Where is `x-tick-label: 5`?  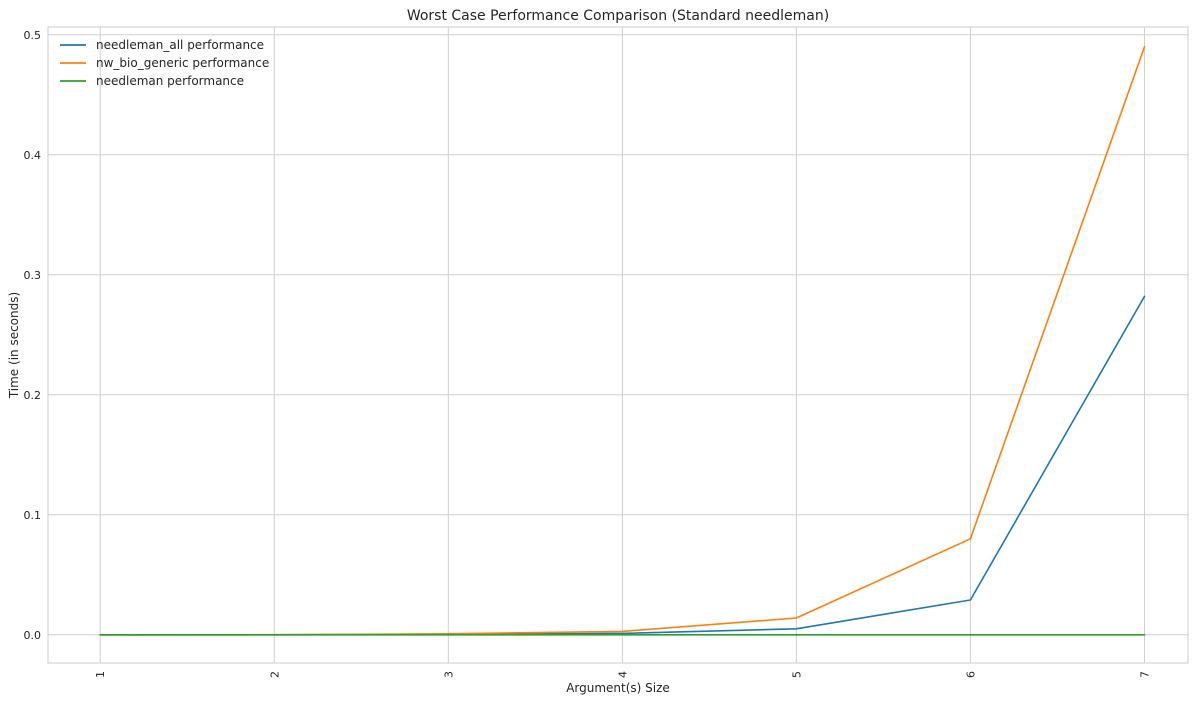
x-tick-label: 5 is located at coordinates (796, 674).